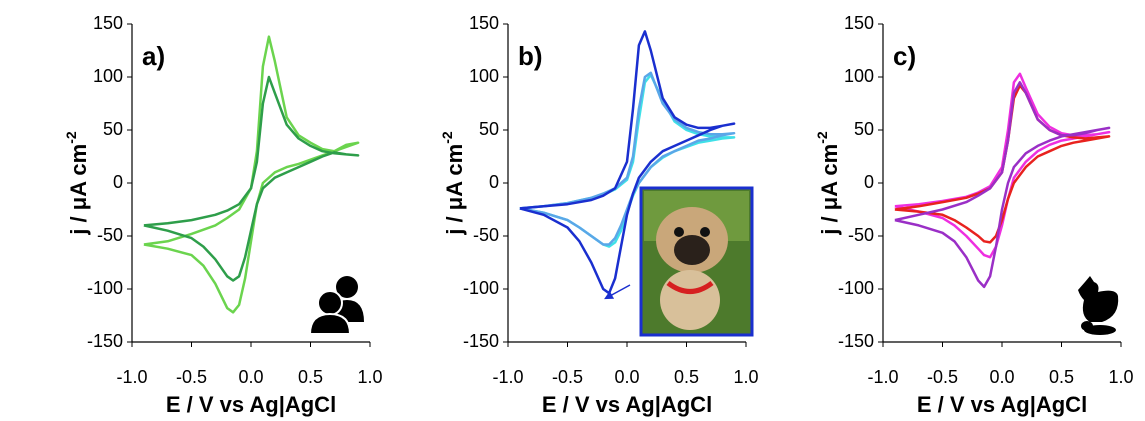  Describe the element at coordinates (679, 261) in the screenshot. I see `dog-photo` at that location.